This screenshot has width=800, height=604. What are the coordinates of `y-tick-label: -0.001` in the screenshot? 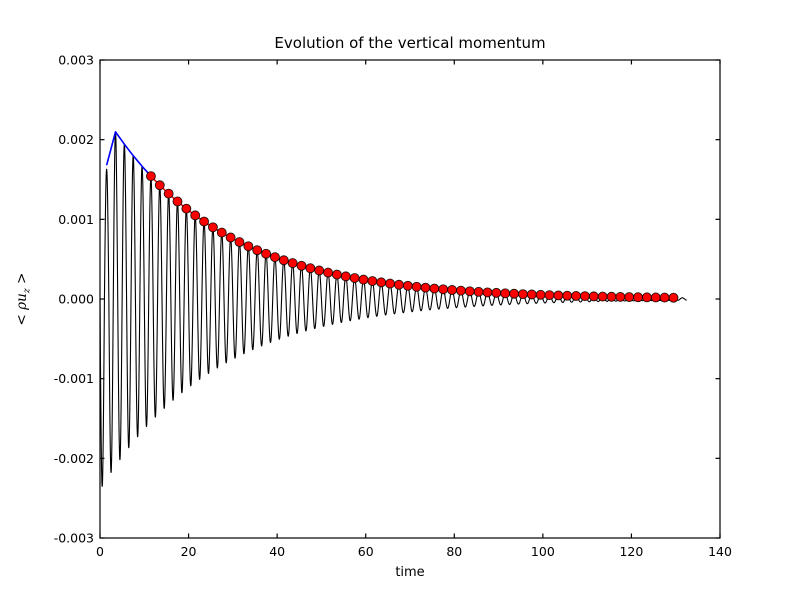 It's located at (74, 378).